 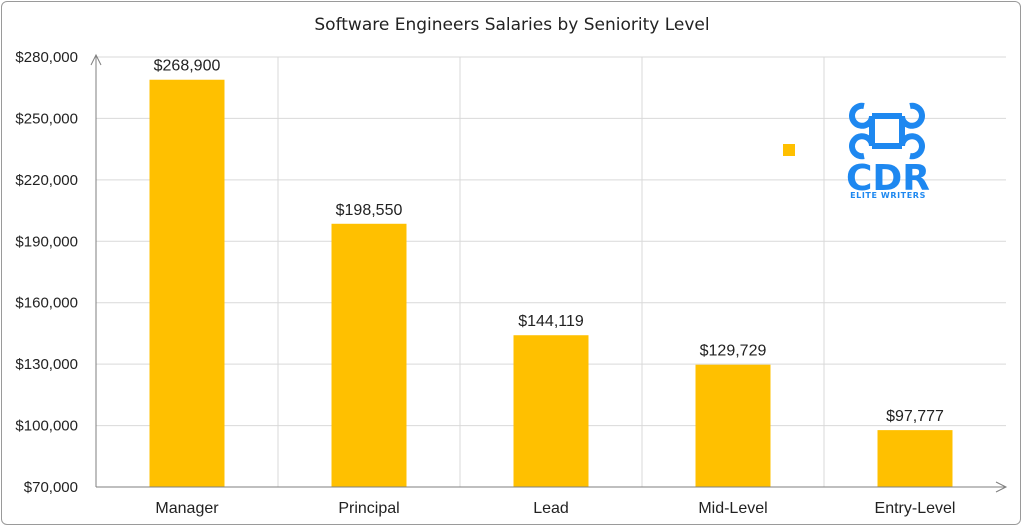 What do you see at coordinates (733, 351) in the screenshot?
I see `data-label: $129,729` at bounding box center [733, 351].